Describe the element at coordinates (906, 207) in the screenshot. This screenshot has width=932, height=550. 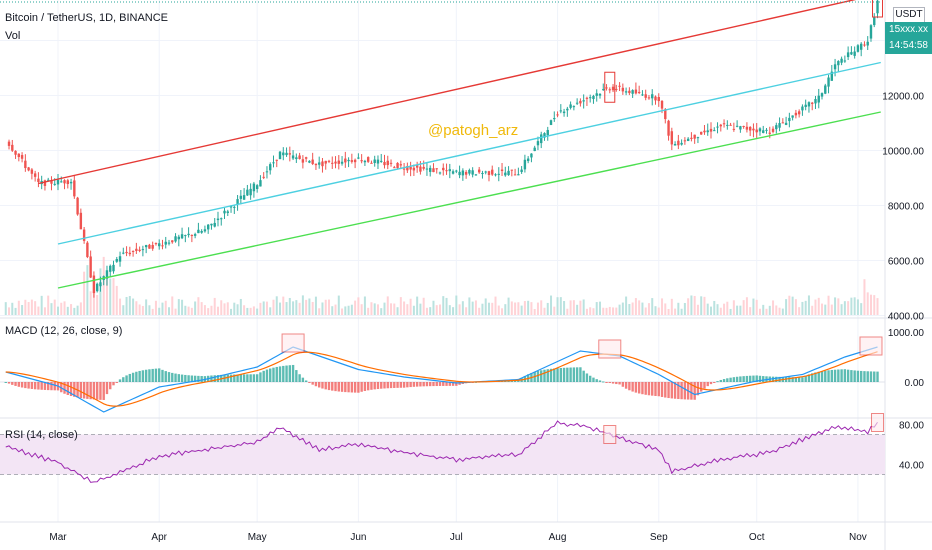
I see `price-tick-label: 8000.00` at that location.